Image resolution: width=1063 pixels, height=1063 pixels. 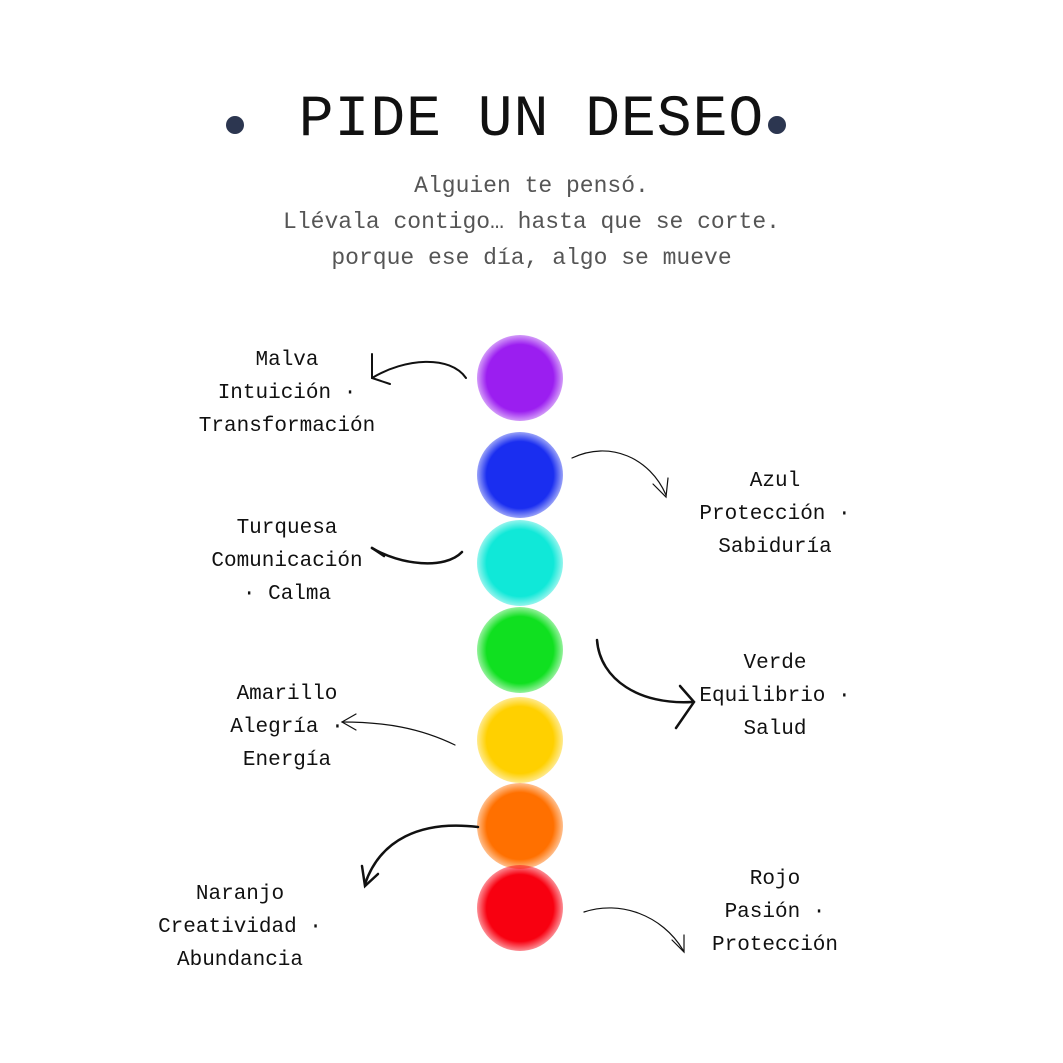 What do you see at coordinates (645, 684) in the screenshot?
I see `arrow-verde` at bounding box center [645, 684].